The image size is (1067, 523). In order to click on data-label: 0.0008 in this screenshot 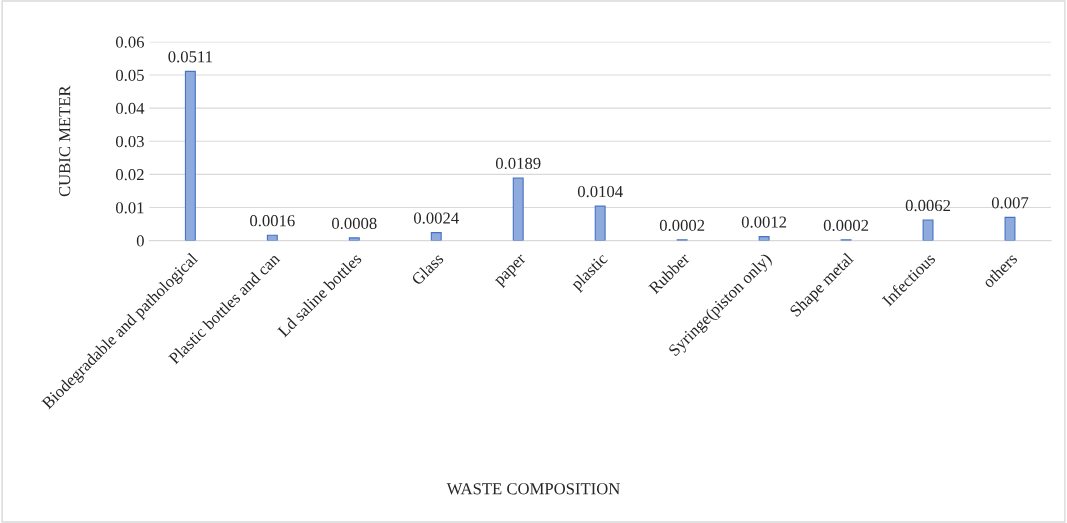, I will do `click(354, 223)`.